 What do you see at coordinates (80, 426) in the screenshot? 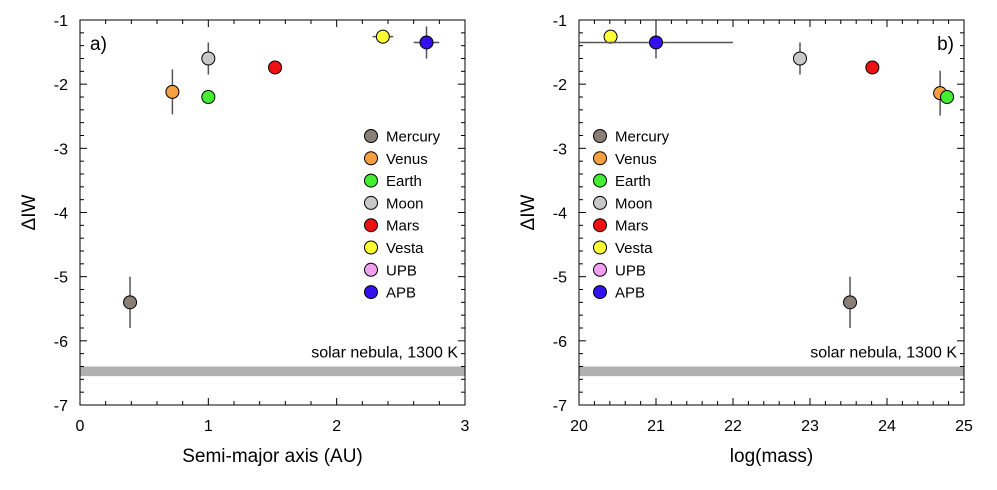
I see `x-tick-label: 0` at bounding box center [80, 426].